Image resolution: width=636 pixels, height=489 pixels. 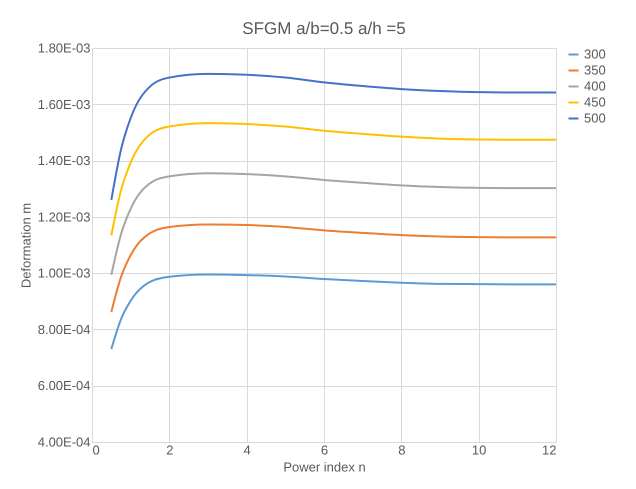 I want to click on y-tick-label: 6.00E-04, so click(x=64, y=386).